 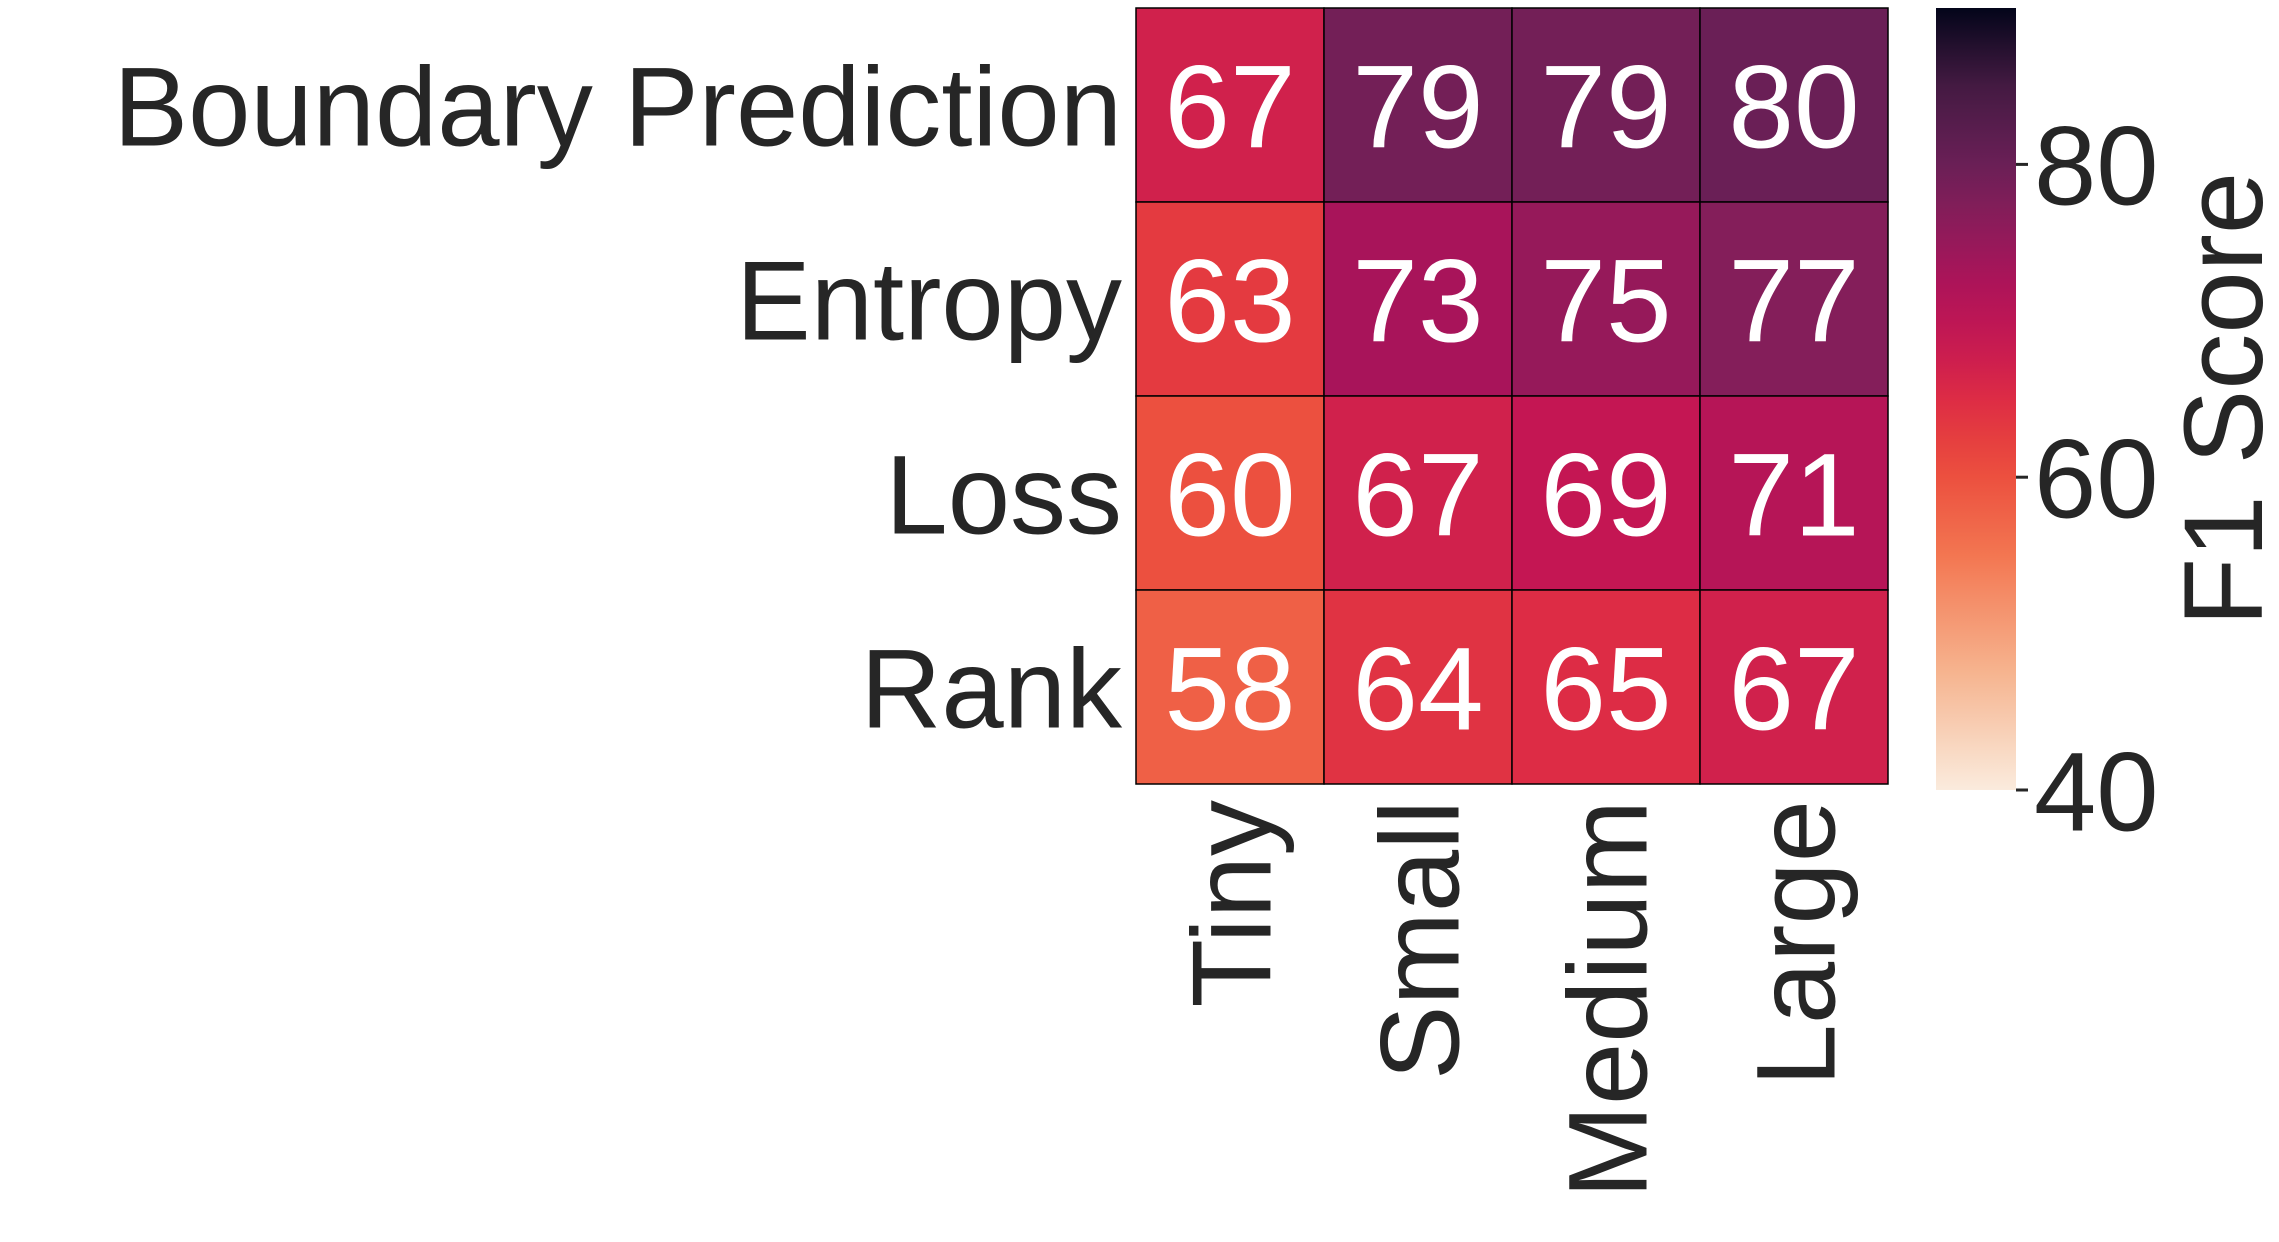 I want to click on y-tick-label: Rank, so click(x=992, y=688).